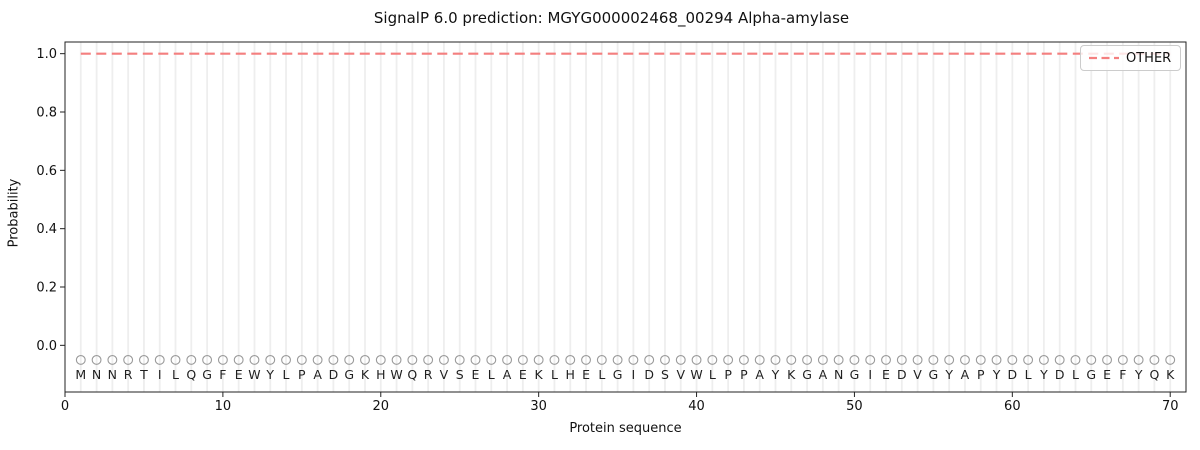 This screenshot has height=450, width=1200. What do you see at coordinates (1155, 374) in the screenshot?
I see `sequence-letter: Q` at bounding box center [1155, 374].